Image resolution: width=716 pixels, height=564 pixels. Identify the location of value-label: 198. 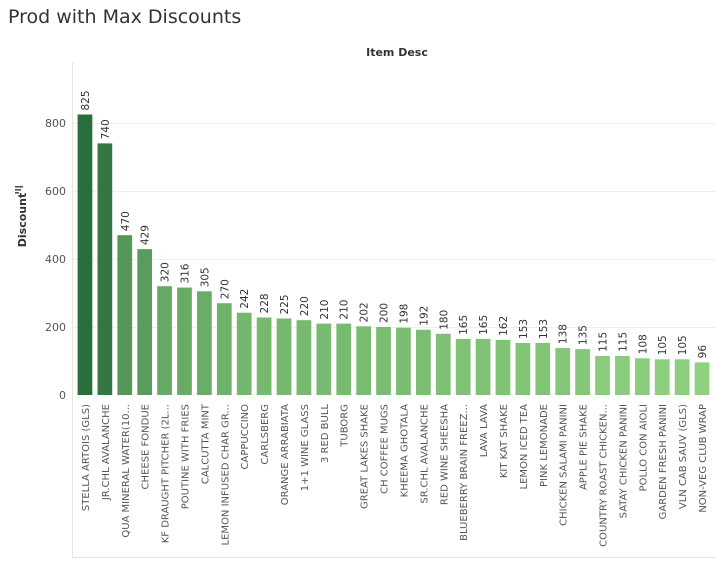
(404, 314).